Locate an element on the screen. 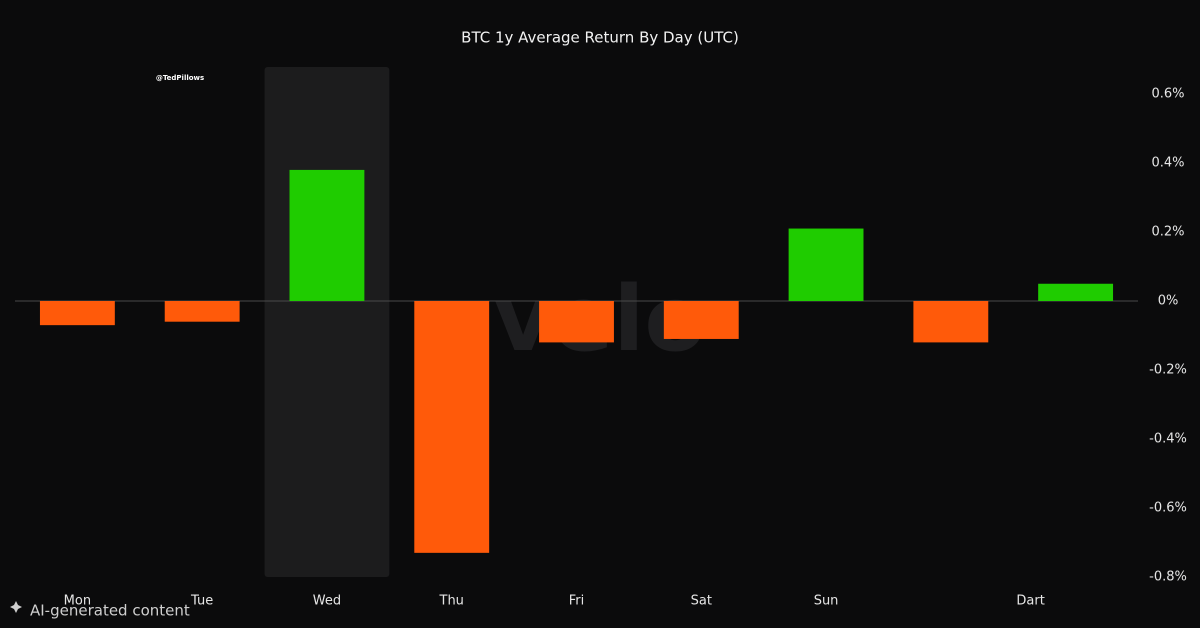 This screenshot has height=628, width=1200. x-tick-label: Wed is located at coordinates (327, 601).